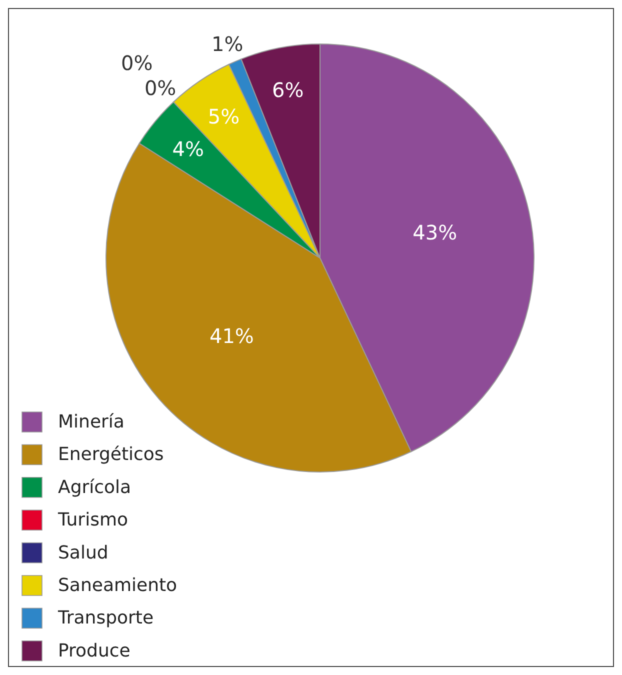  What do you see at coordinates (111, 455) in the screenshot?
I see `legend-label: Energéticos` at bounding box center [111, 455].